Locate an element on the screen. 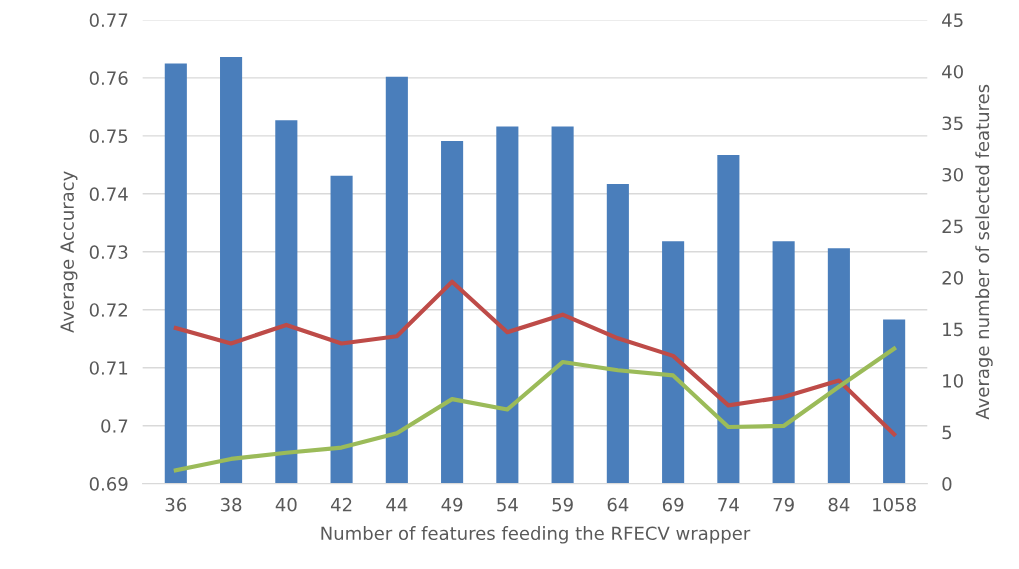 Image resolution: width=1019 pixels, height=569 pixels. x-tick-label: 69 is located at coordinates (673, 504).